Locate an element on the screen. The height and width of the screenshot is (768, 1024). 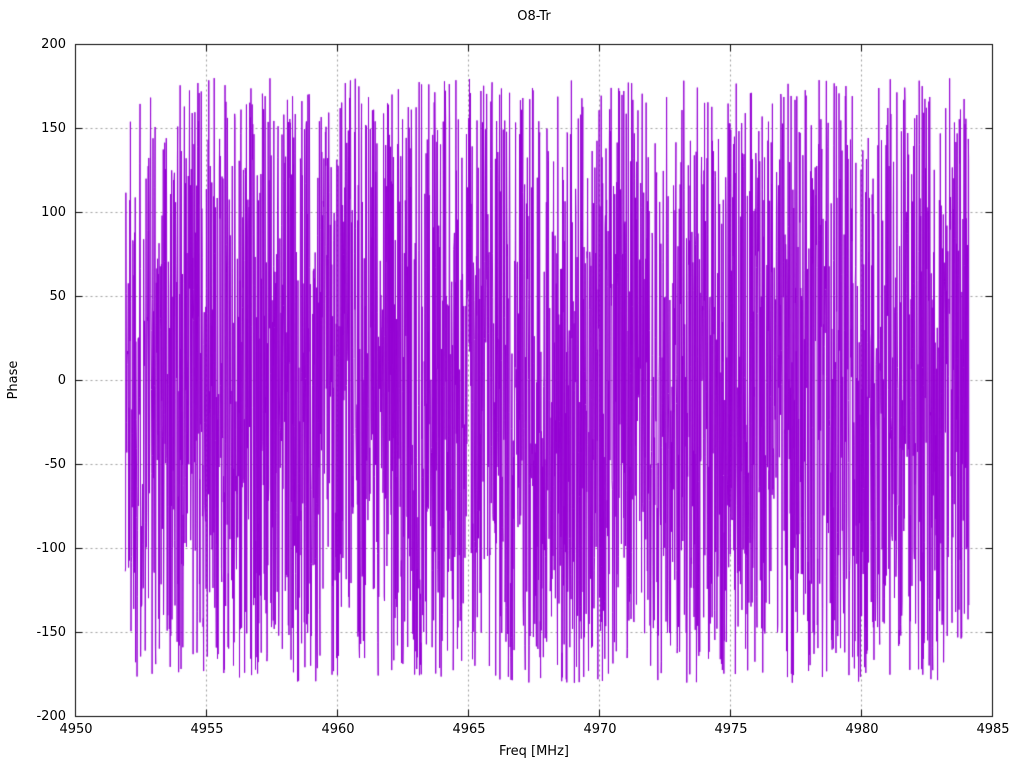
y-tick-label: -100 is located at coordinates (51, 548).